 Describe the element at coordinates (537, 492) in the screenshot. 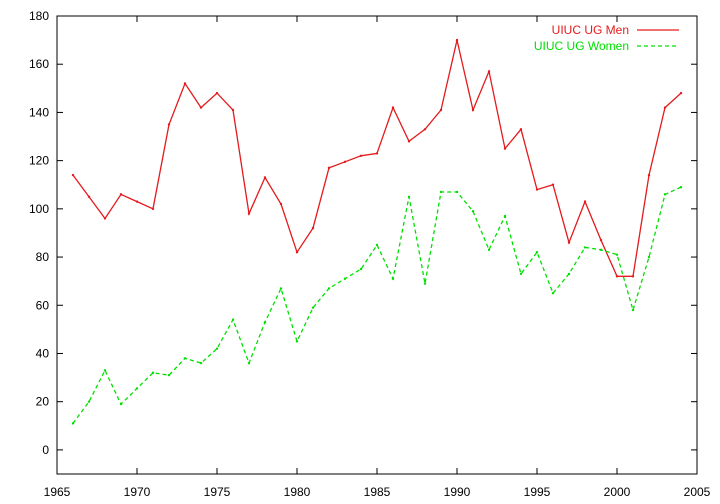

I see `x-tick-label: 1995` at that location.